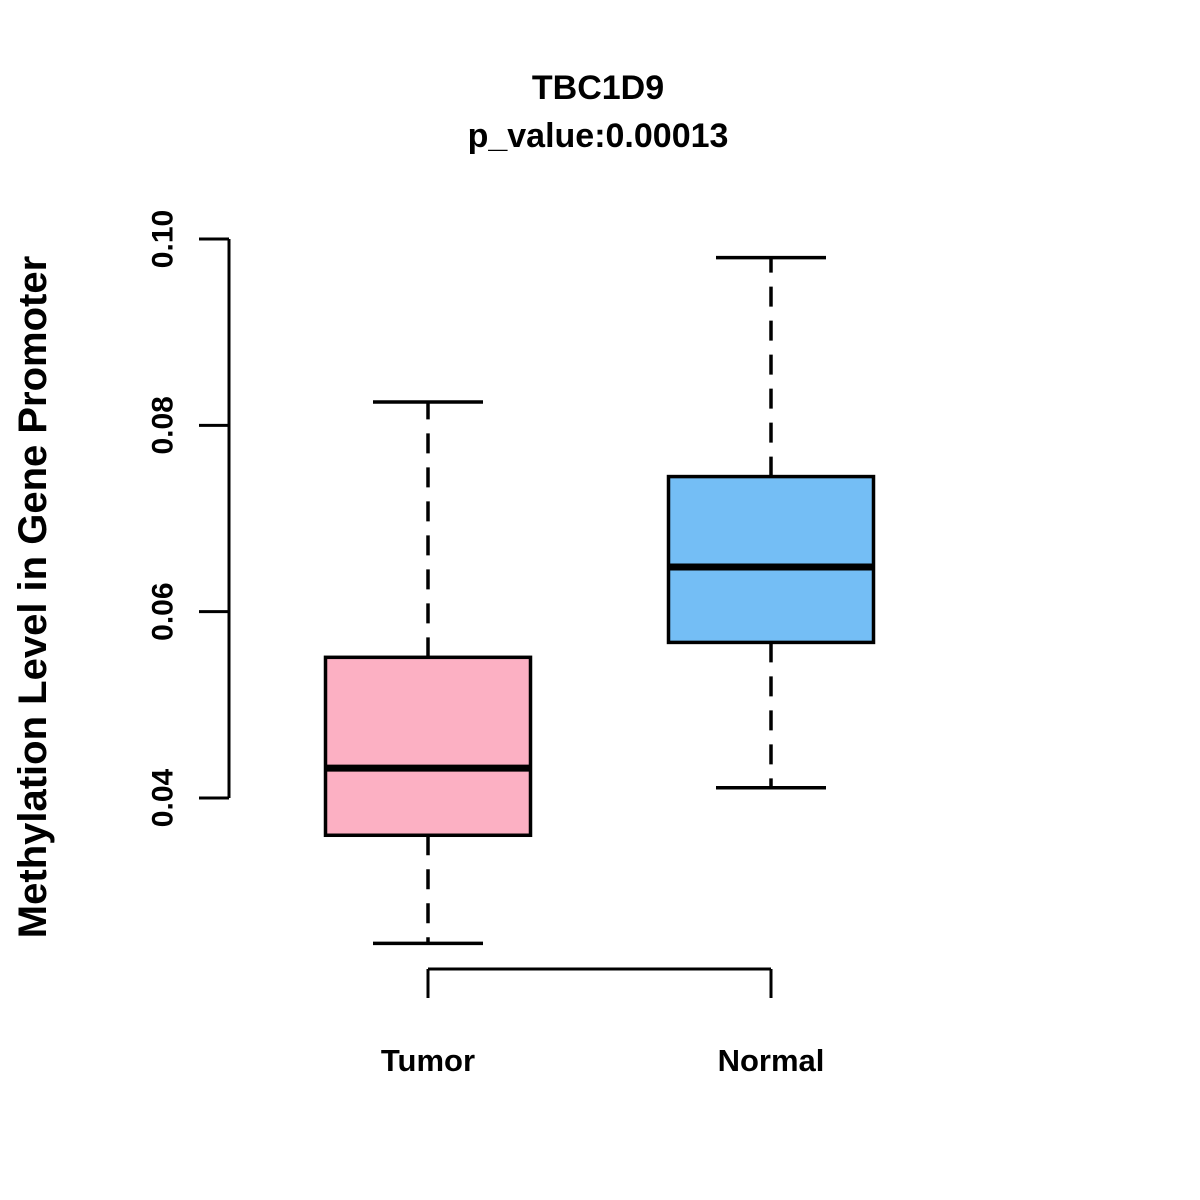  I want to click on category-label-normal: Normal, so click(771, 1060).